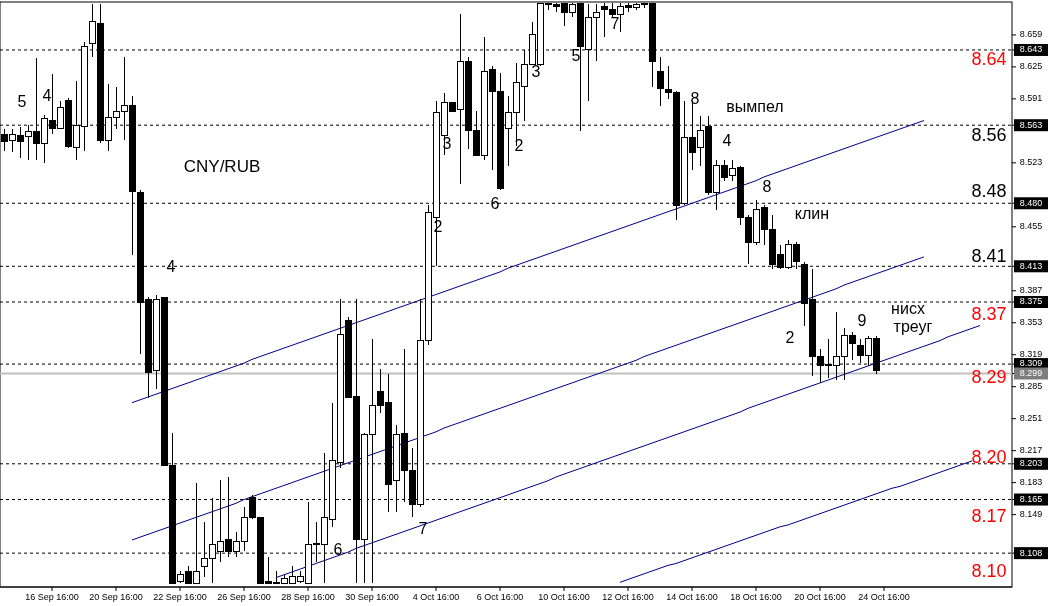  What do you see at coordinates (989, 313) in the screenshot?
I see `annotation: 8.37` at bounding box center [989, 313].